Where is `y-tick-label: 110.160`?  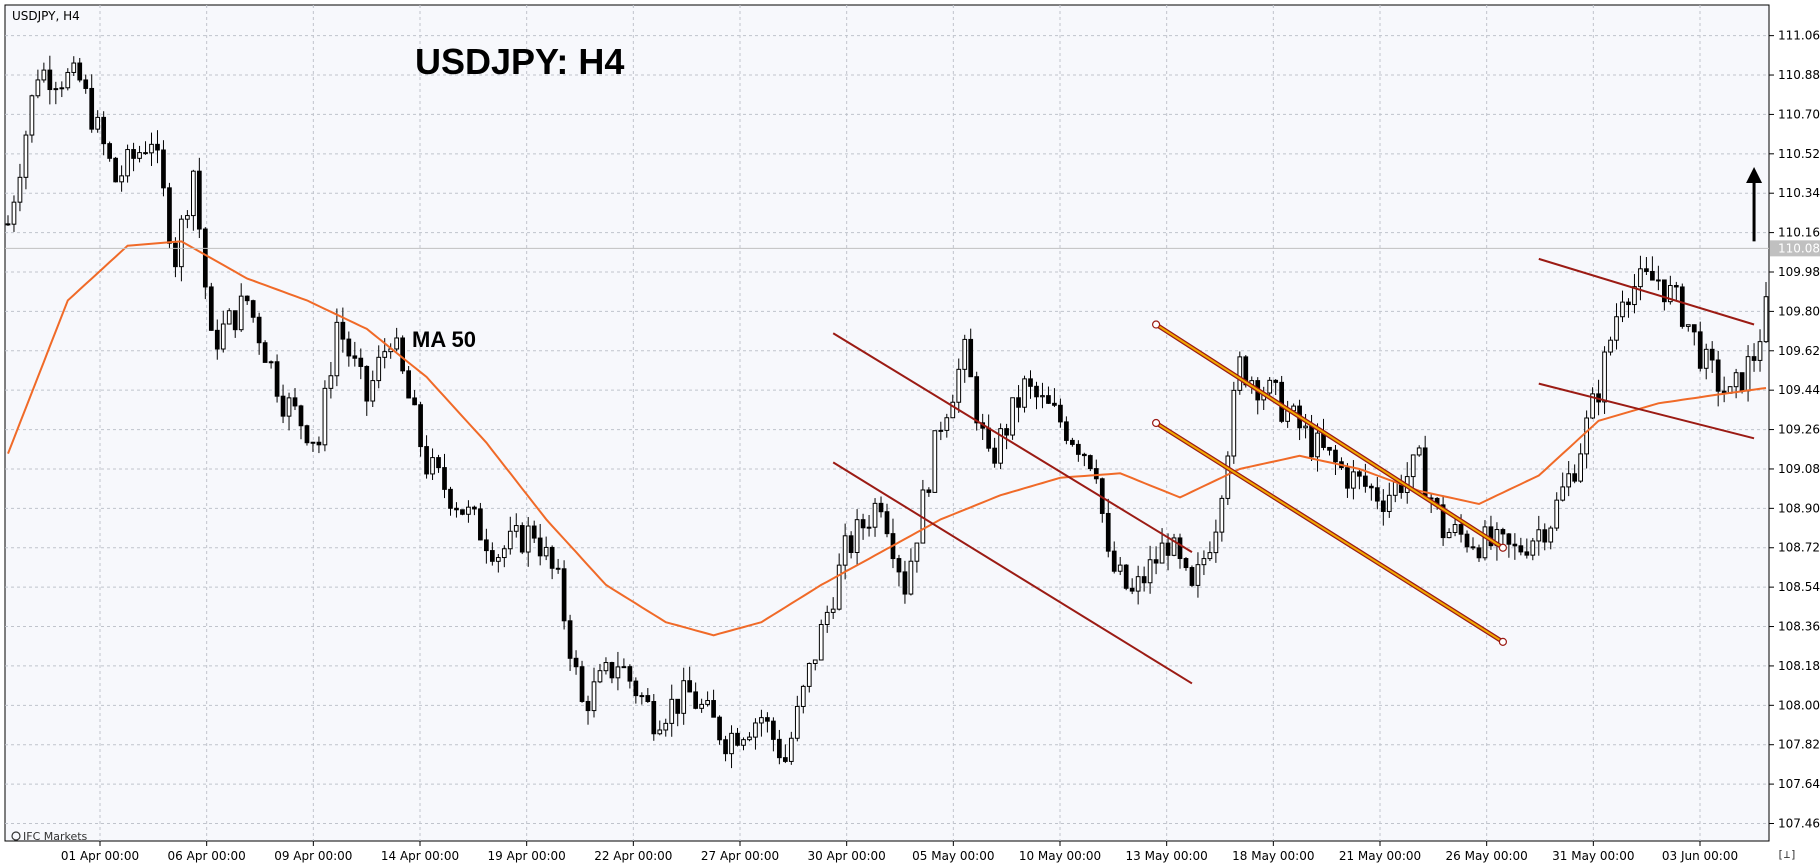
y-tick-label: 110.160 is located at coordinates (1799, 233).